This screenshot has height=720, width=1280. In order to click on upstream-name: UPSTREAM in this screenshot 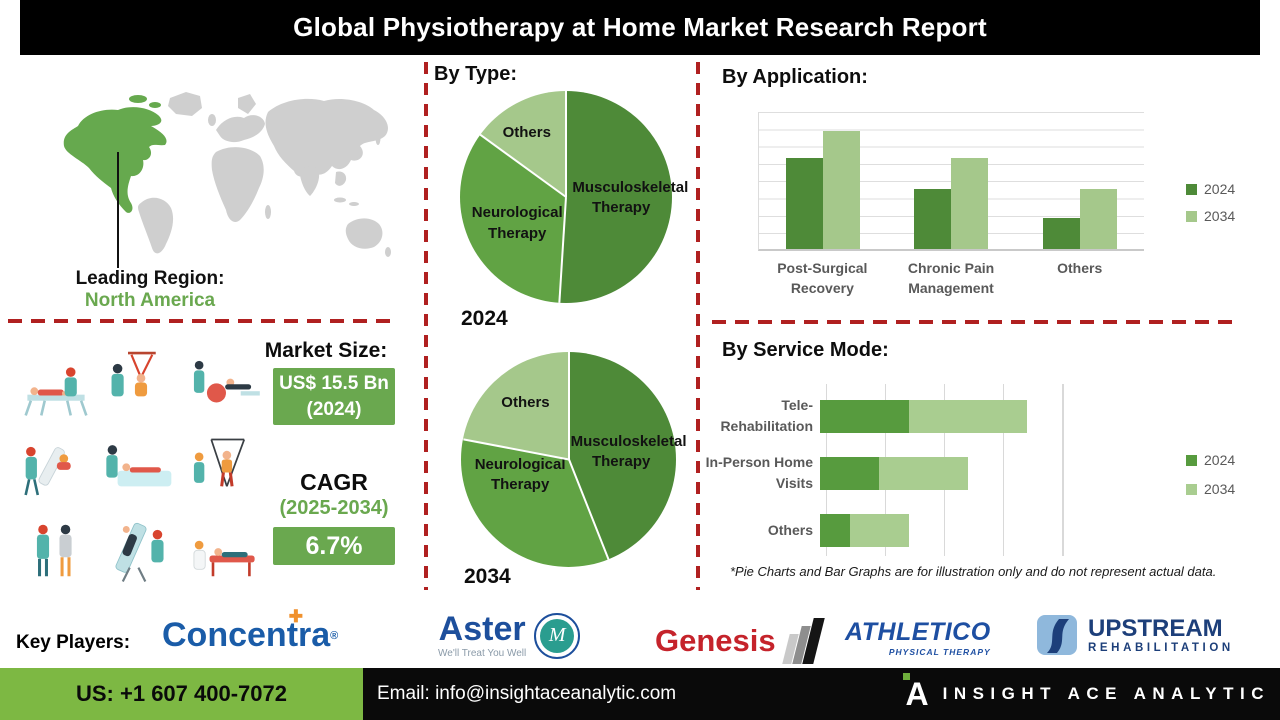, I will do `click(1155, 628)`.